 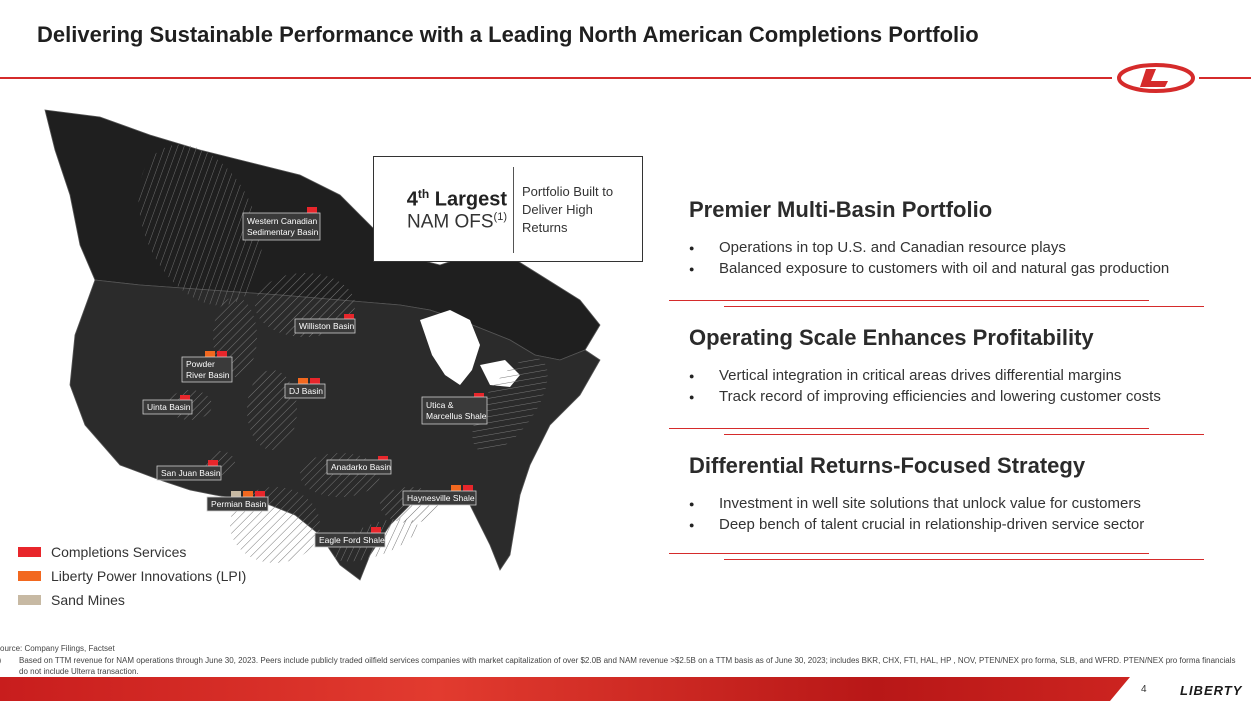 What do you see at coordinates (208, 375) in the screenshot?
I see `svg-text: River Basin` at bounding box center [208, 375].